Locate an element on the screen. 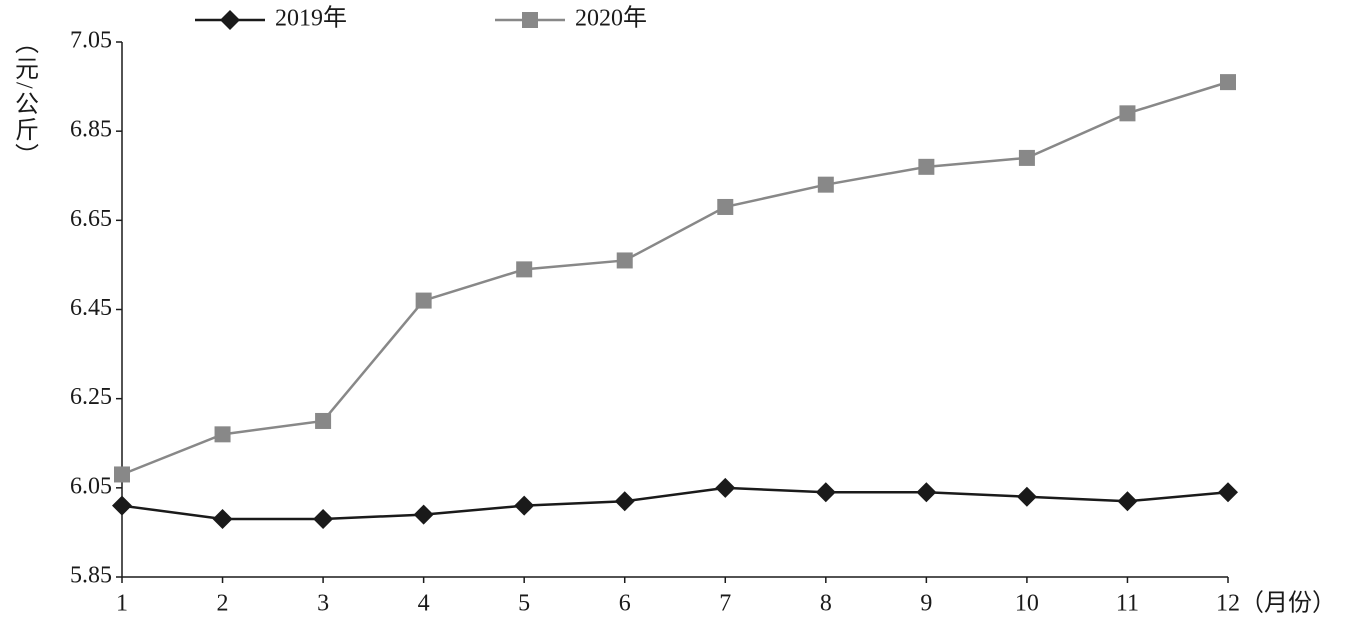  x-tick-label: 10 is located at coordinates (1027, 604).